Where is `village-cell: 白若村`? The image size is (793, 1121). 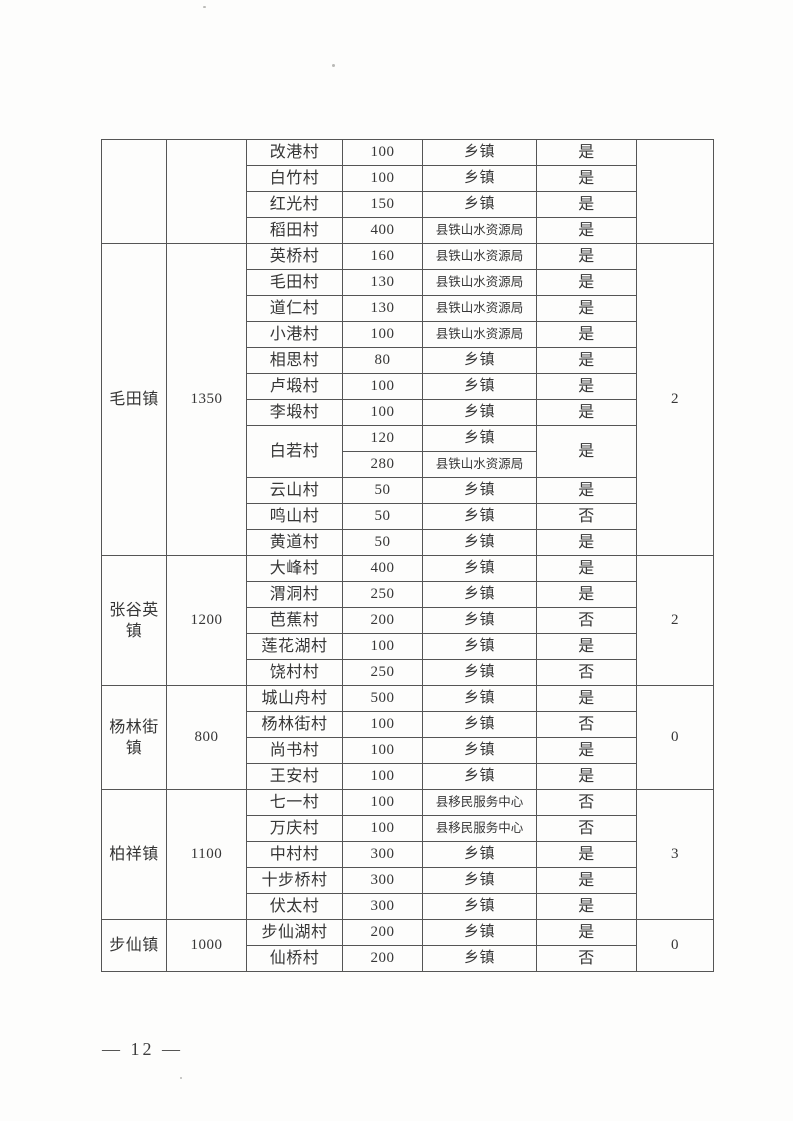
village-cell: 白若村 is located at coordinates (294, 451).